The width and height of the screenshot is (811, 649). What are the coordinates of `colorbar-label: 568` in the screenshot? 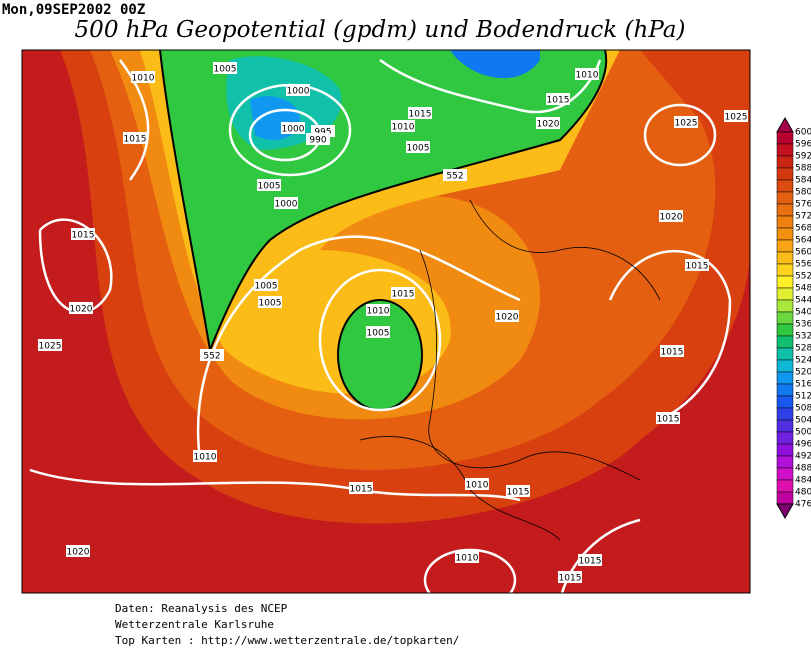 It's located at (803, 229).